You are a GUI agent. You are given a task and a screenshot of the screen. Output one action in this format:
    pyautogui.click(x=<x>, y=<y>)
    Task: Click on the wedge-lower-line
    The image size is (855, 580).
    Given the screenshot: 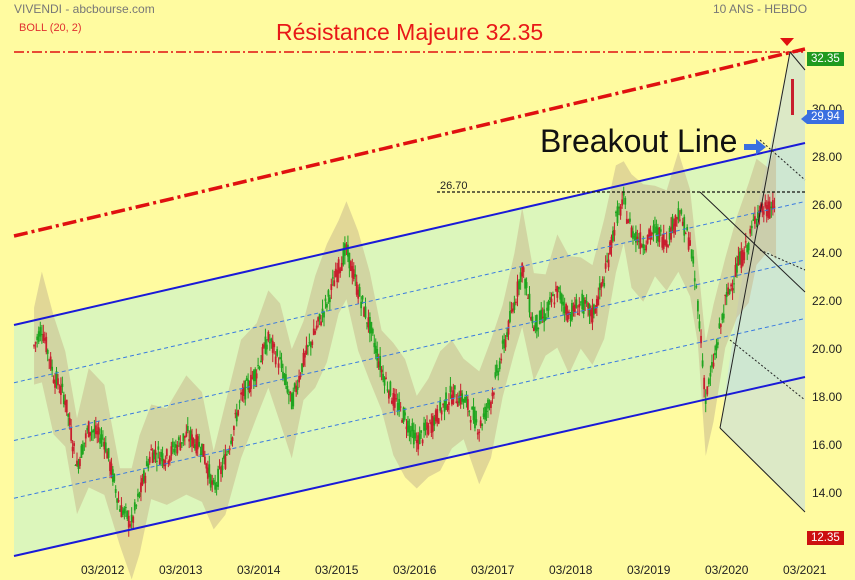 What is the action you would take?
    pyautogui.click(x=762, y=470)
    